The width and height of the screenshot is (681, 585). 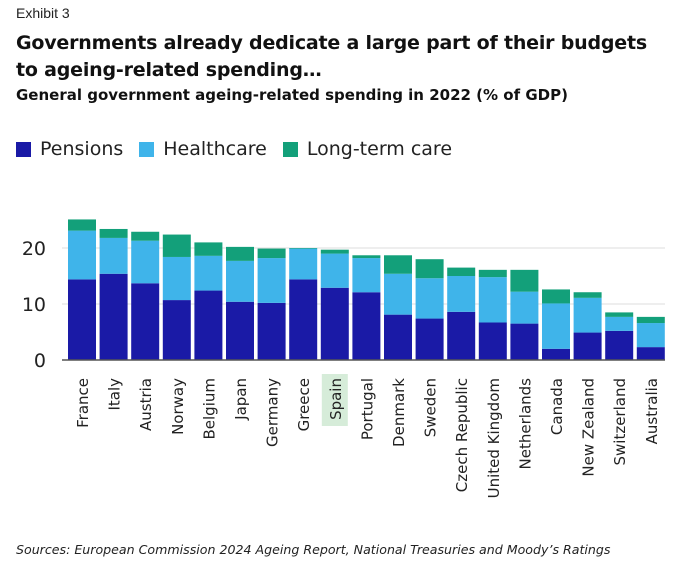 What do you see at coordinates (271, 331) in the screenshot?
I see `bar-germany-pensions` at bounding box center [271, 331].